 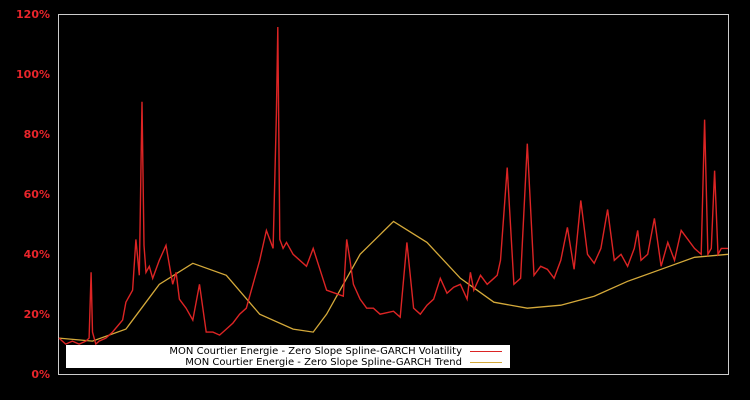 I want to click on legend-swatch-gold, so click(x=486, y=362).